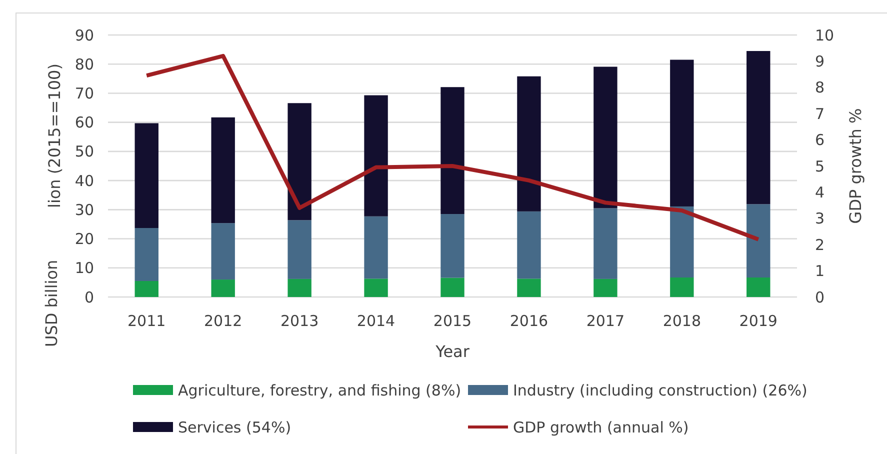  I want to click on x-tick-label: 2017, so click(605, 321).